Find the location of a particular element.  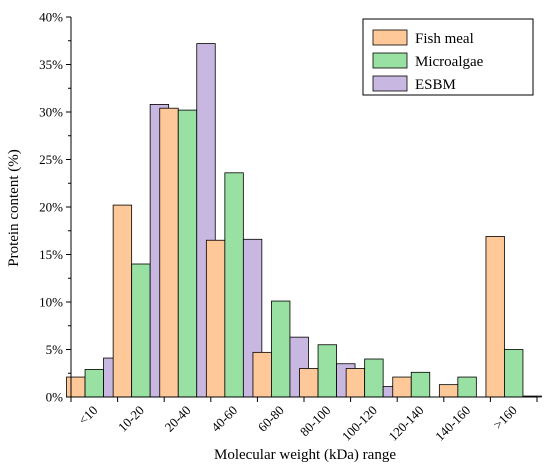

legend-label-fish-meal: Fish meal is located at coordinates (444, 39).